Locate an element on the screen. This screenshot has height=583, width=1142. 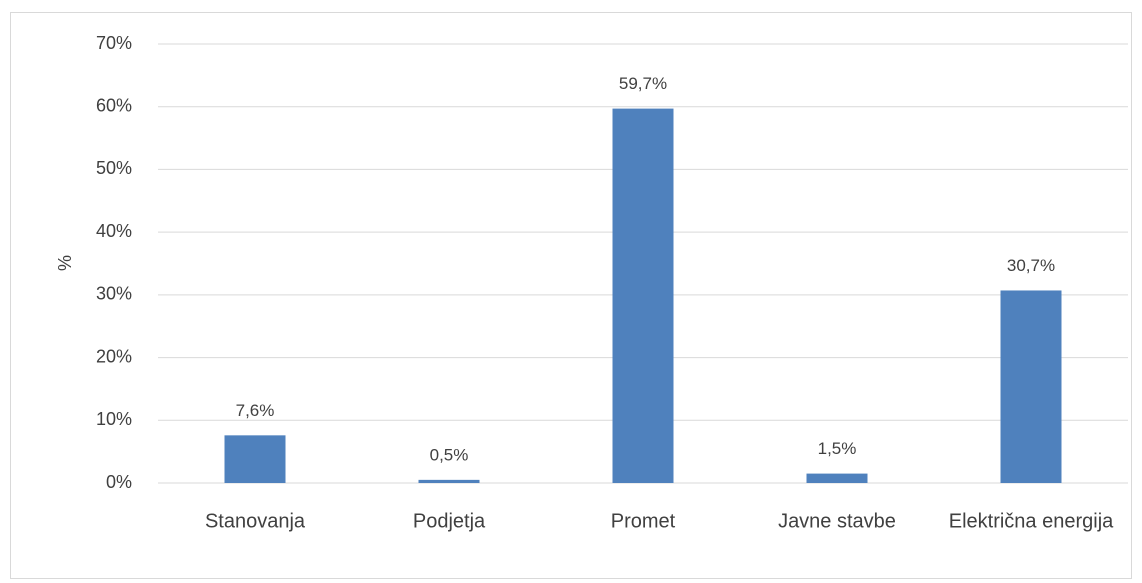
x-tick-label: Stanovanja is located at coordinates (255, 521).